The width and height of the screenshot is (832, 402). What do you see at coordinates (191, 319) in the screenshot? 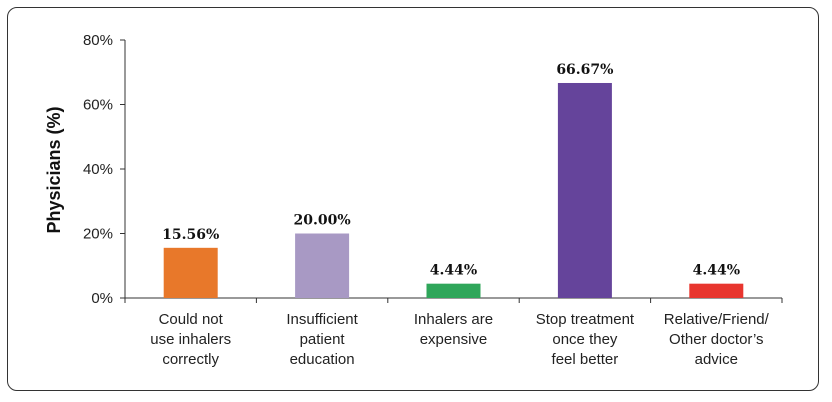
I see `category-label-line: Could not` at bounding box center [191, 319].